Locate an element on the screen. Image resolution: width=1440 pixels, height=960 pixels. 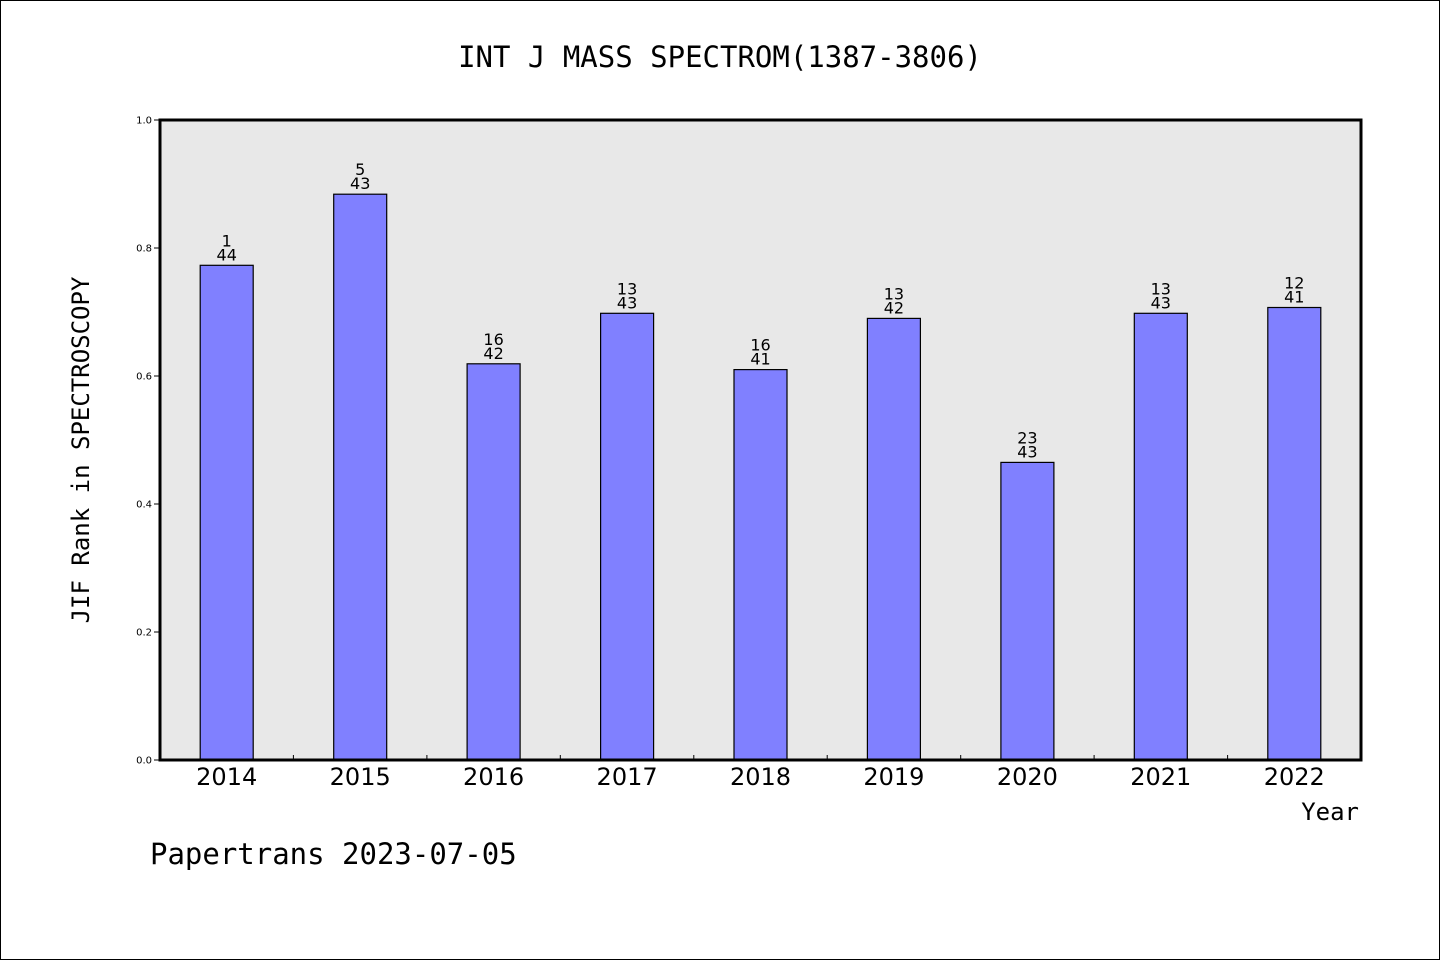
bar-rank-label-2014: 1 is located at coordinates (227, 240).